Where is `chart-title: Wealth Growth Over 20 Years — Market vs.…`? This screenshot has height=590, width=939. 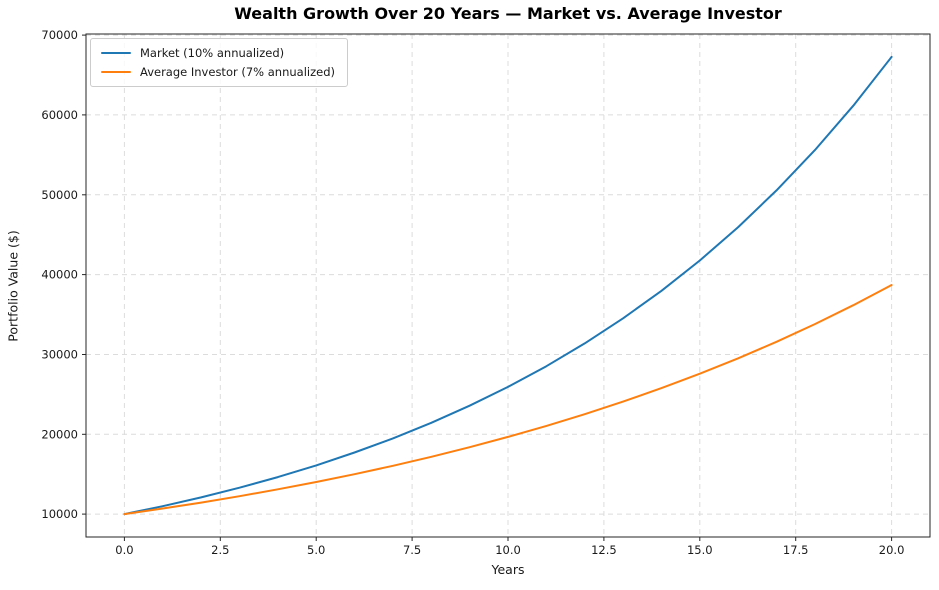
chart-title: Wealth Growth Over 20 Years — Market vs.… is located at coordinates (508, 13).